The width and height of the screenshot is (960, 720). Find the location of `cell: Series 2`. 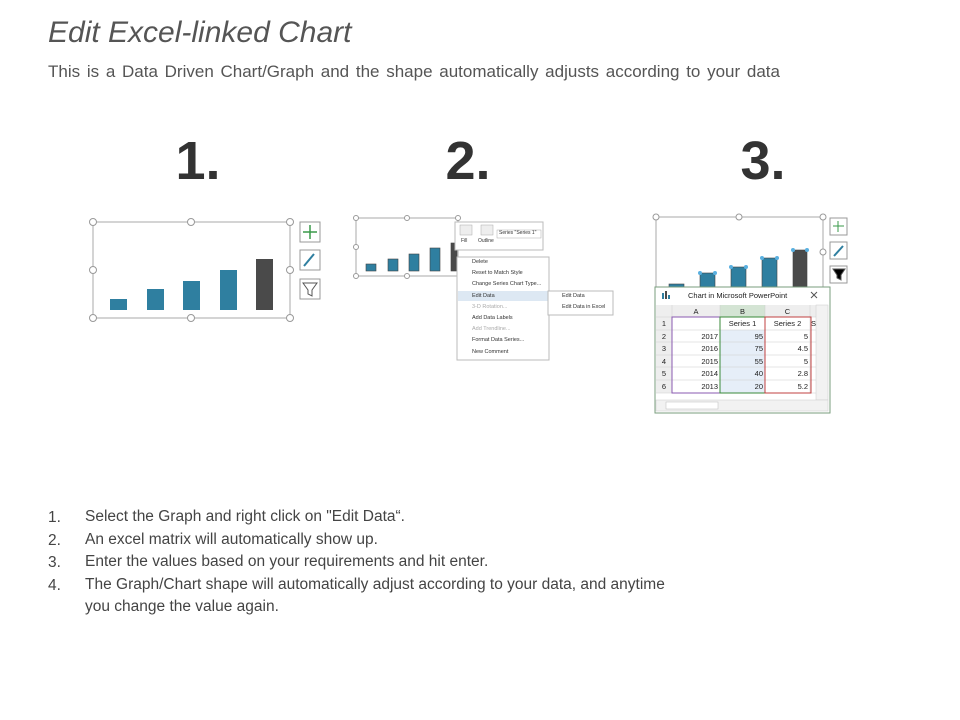

cell: Series 2 is located at coordinates (787, 323).